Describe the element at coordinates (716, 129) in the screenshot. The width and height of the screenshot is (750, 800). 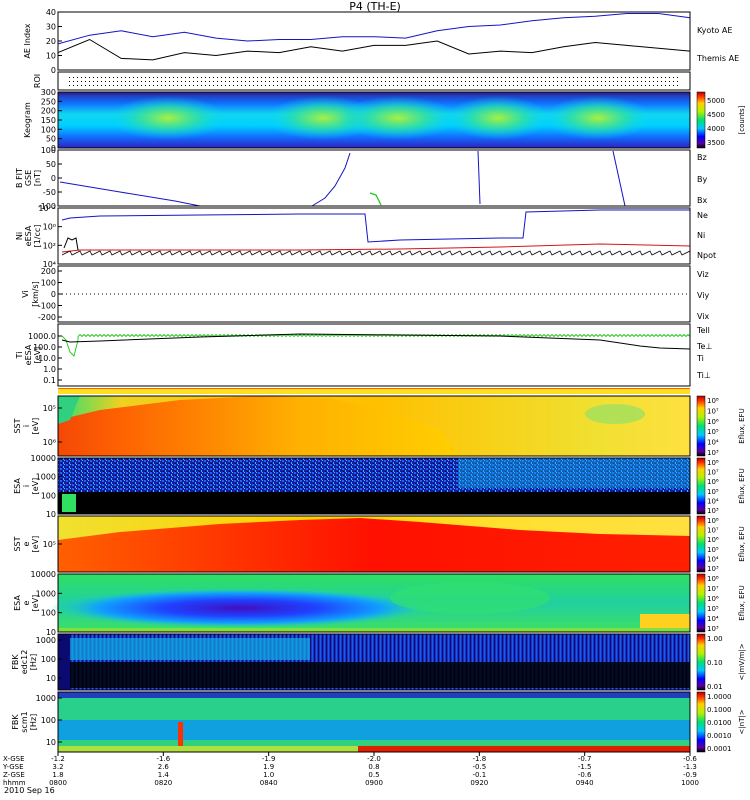
I see `keogram-colorbar-tick: 4000` at that location.